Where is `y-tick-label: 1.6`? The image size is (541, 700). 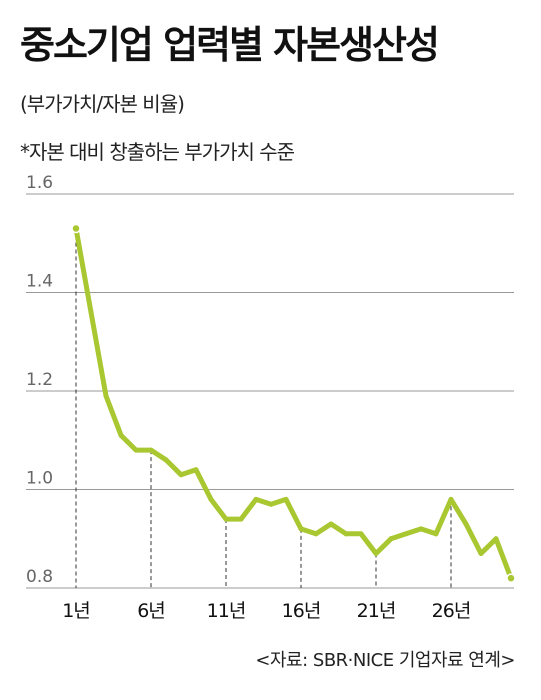 y-tick-label: 1.6 is located at coordinates (39, 183).